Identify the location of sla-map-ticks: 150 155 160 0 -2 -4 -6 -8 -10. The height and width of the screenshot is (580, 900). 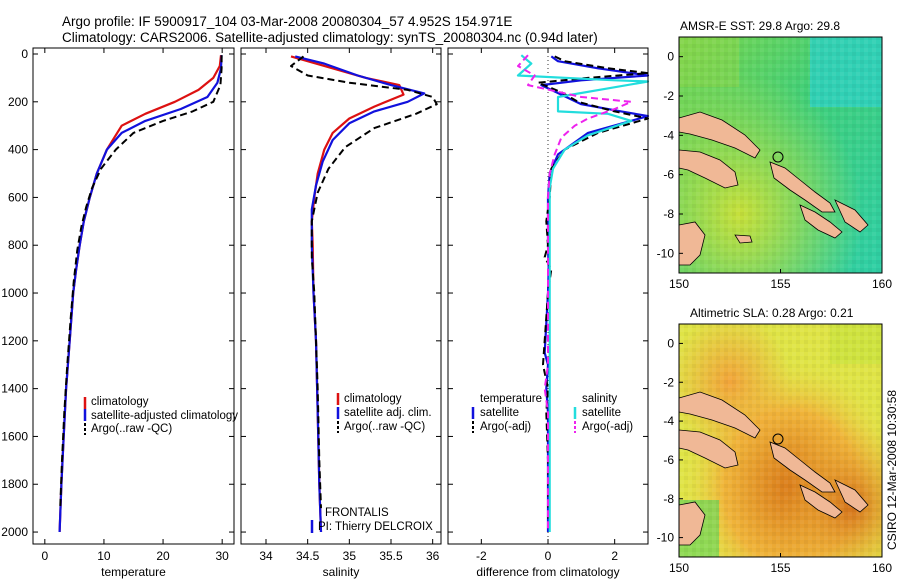
(775, 455).